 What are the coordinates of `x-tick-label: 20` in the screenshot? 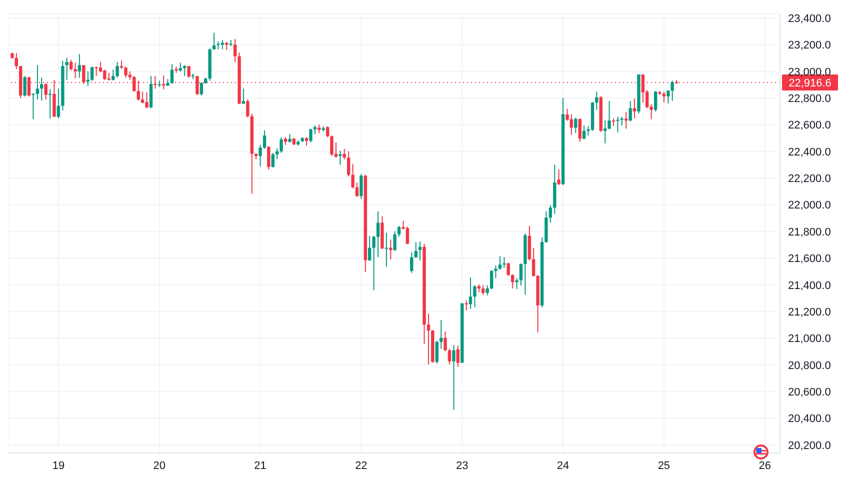 It's located at (159, 466).